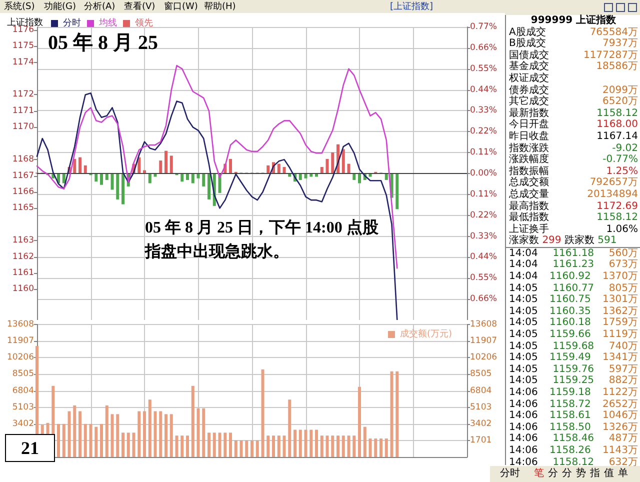 The image size is (640, 482). I want to click on y2-tick-label: 5103, so click(481, 407).